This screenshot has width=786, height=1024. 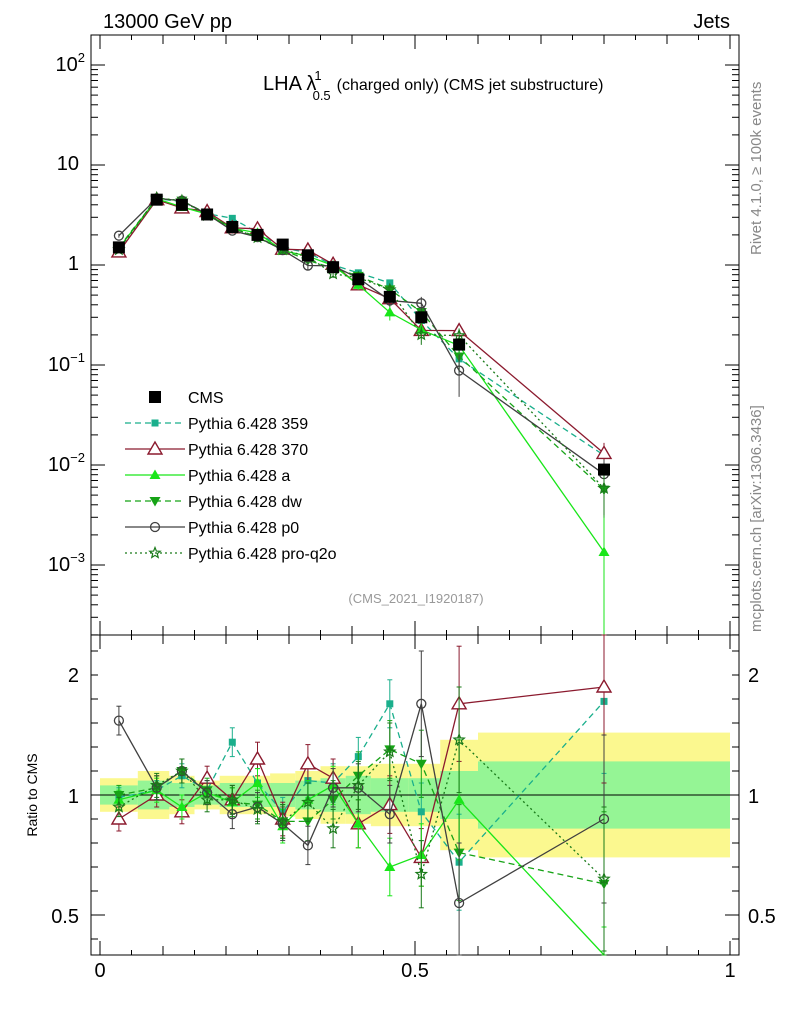 What do you see at coordinates (248, 450) in the screenshot?
I see `legend-label-pythia-6-428-370: Pythia 6.428 370` at bounding box center [248, 450].